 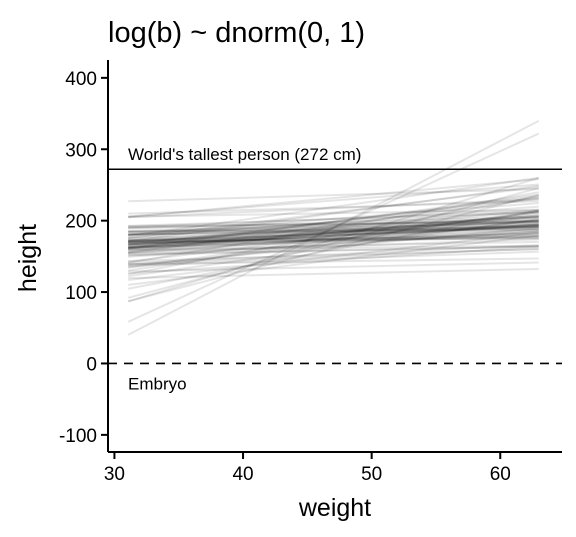 I want to click on y-axis: -100 0 100 200 300 400, so click(x=83, y=256).